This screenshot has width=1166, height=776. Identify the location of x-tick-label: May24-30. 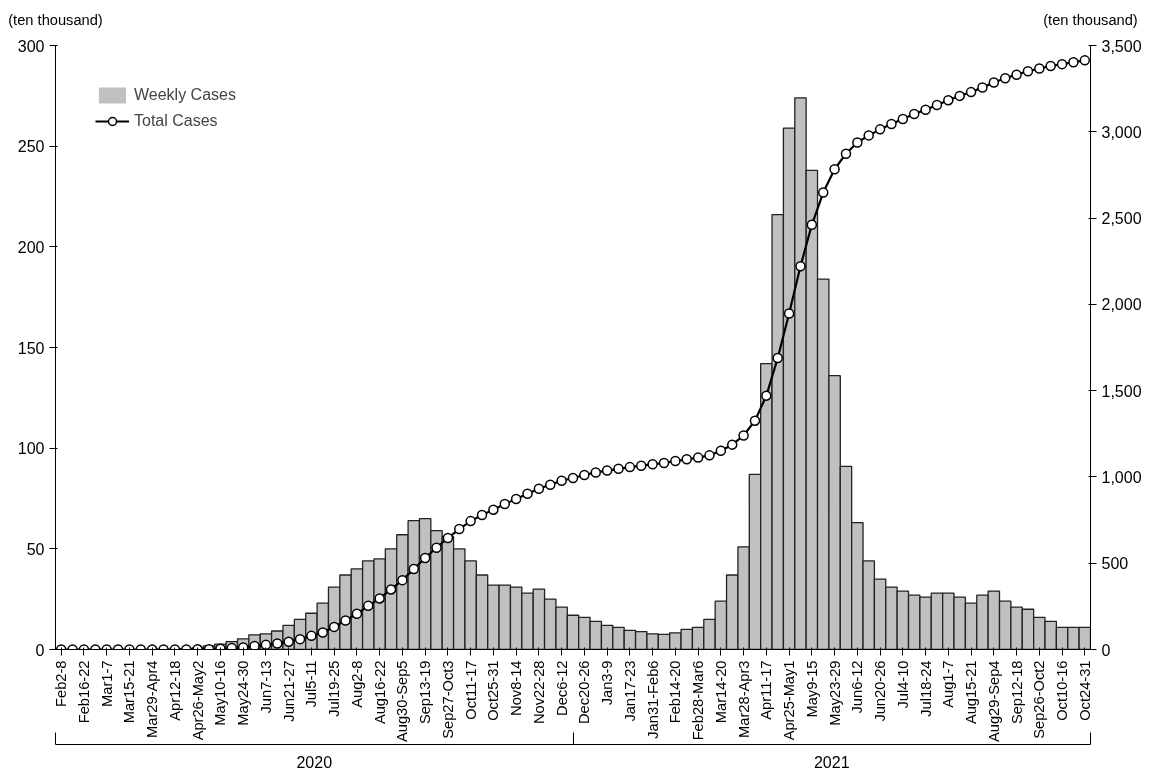
(243, 693).